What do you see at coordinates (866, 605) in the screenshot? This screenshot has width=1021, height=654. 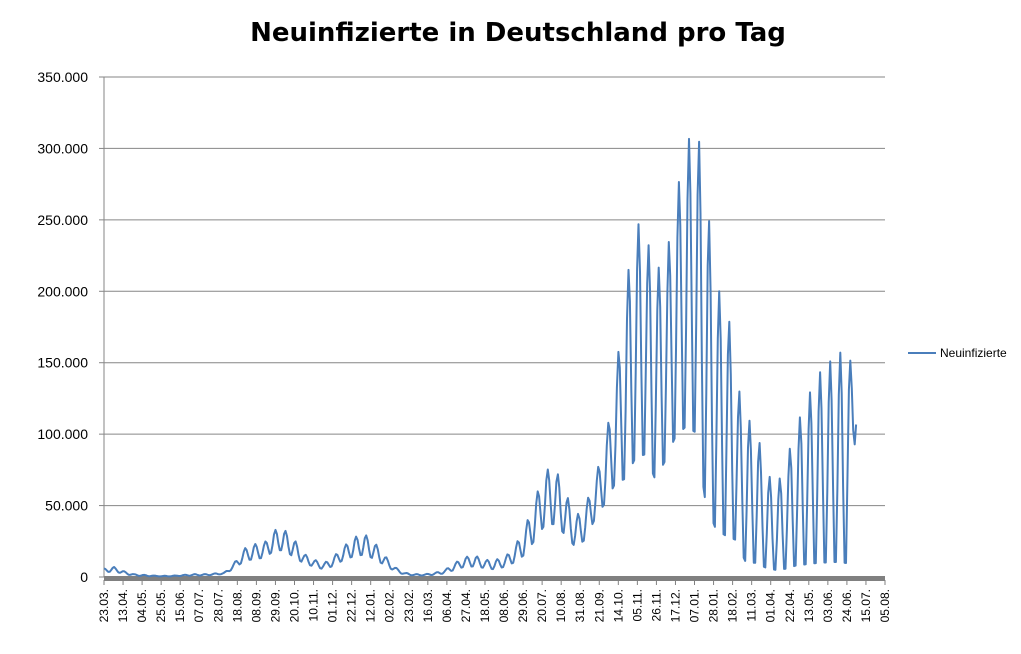 I see `x-tick-label: 15.07.` at bounding box center [866, 605].